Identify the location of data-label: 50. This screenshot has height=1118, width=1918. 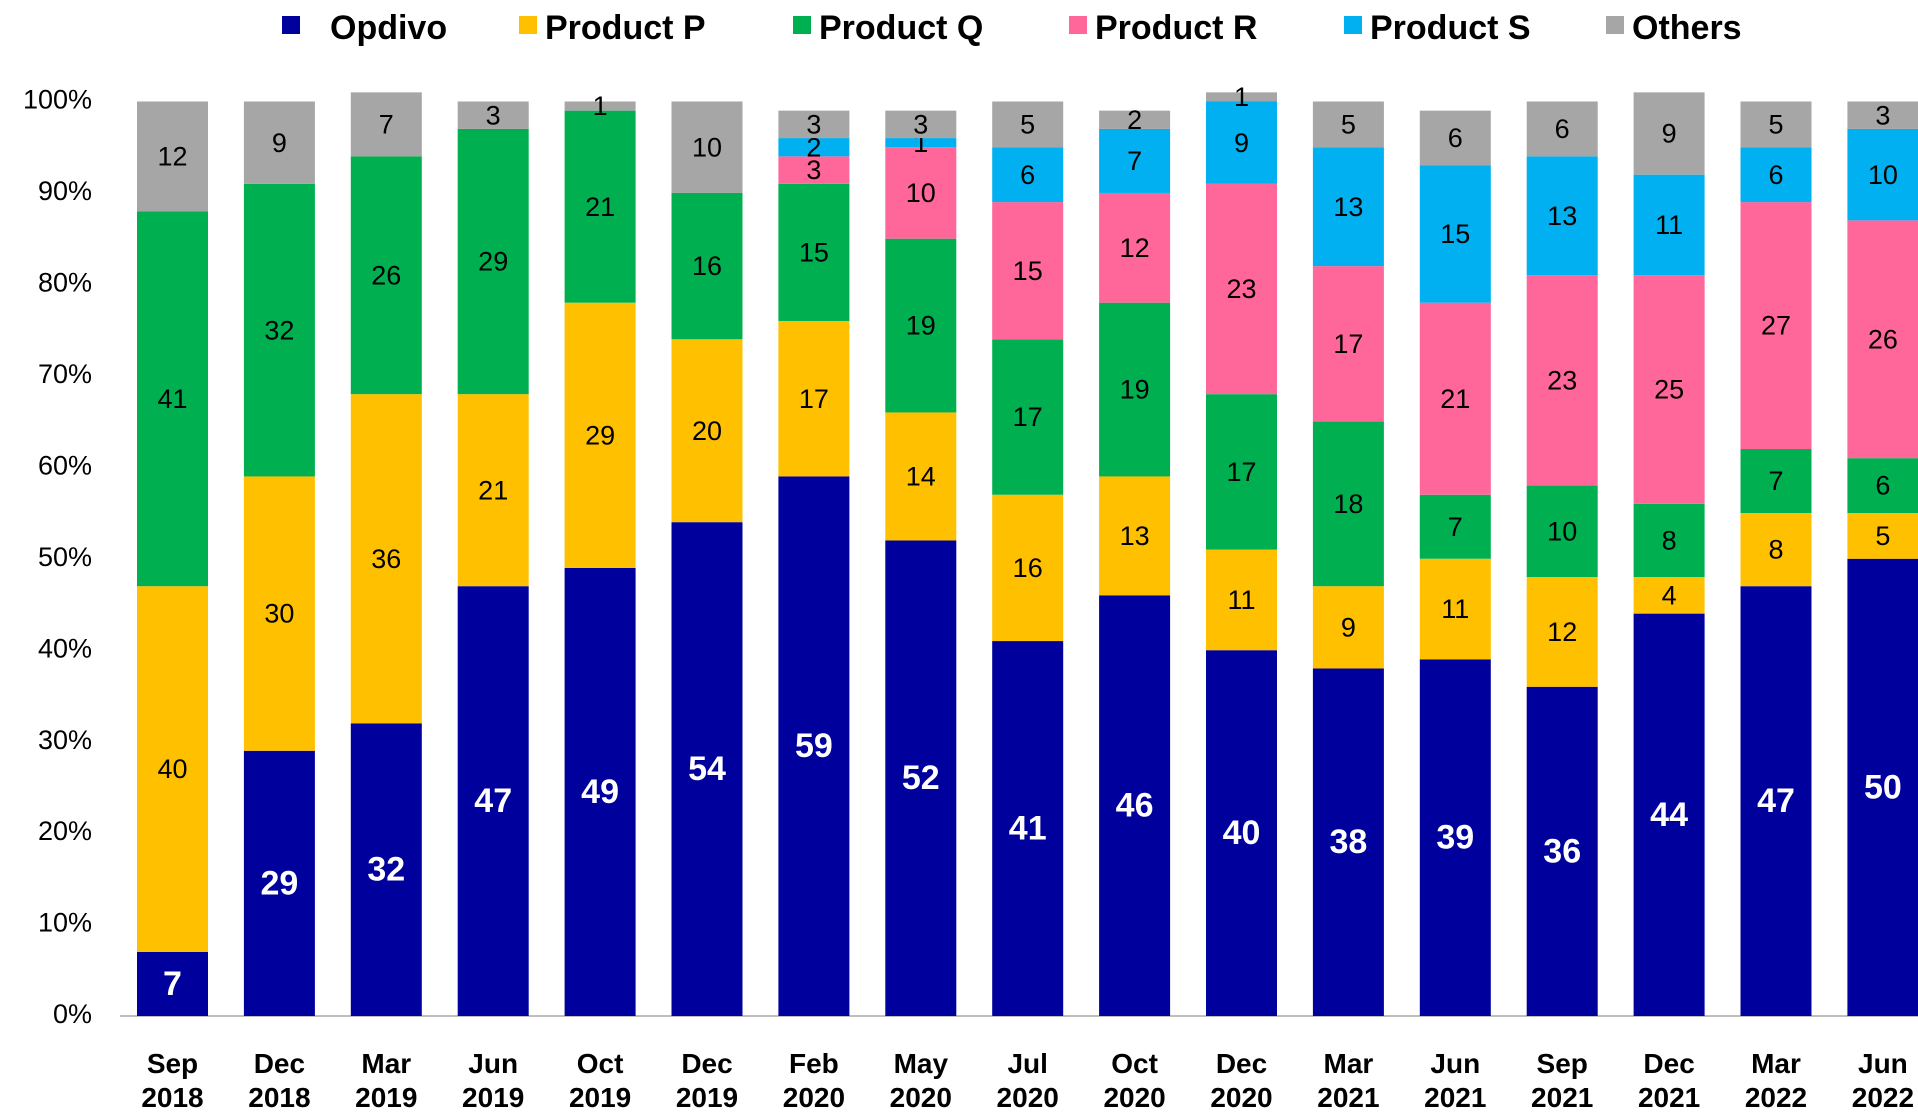
(1883, 787).